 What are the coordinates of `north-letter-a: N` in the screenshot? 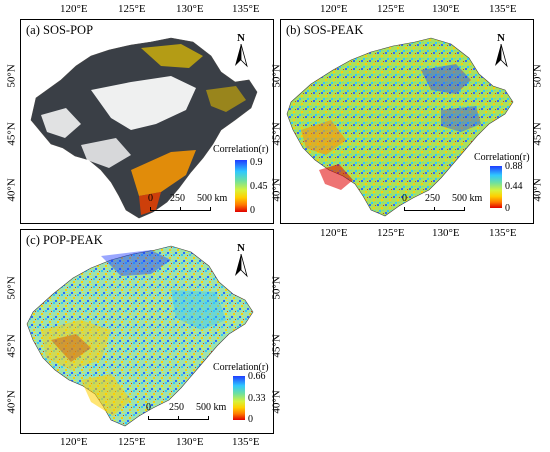 It's located at (241, 38).